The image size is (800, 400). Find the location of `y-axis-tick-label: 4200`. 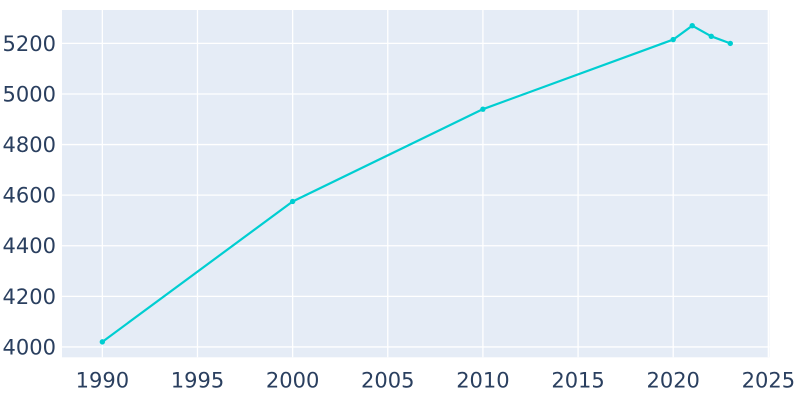

y-axis-tick-label: 4200 is located at coordinates (29, 297).